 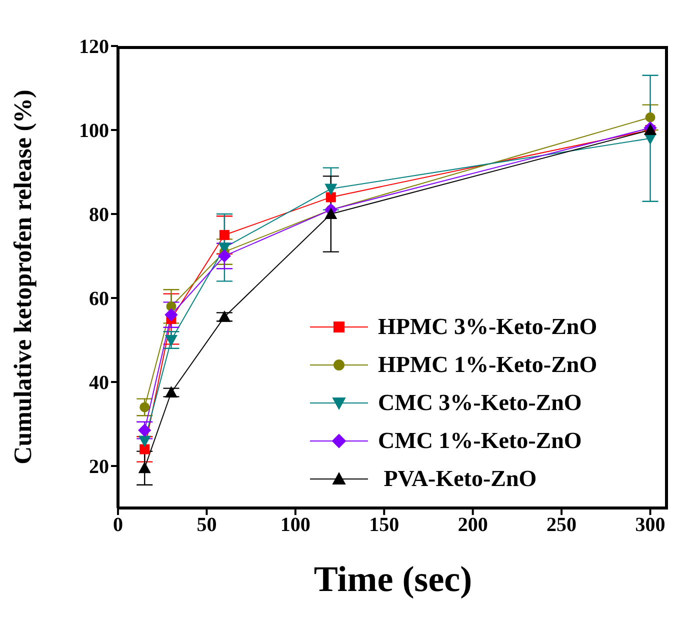 What do you see at coordinates (94, 131) in the screenshot?
I see `y-tick-label: 100` at bounding box center [94, 131].